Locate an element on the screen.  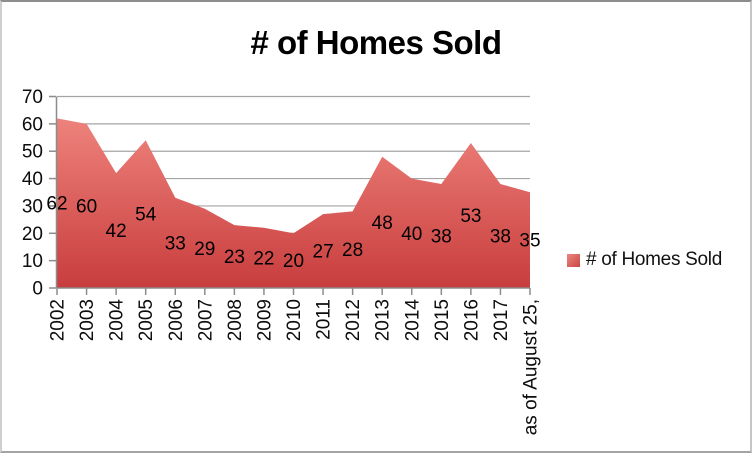
data-label: 20 is located at coordinates (293, 261).